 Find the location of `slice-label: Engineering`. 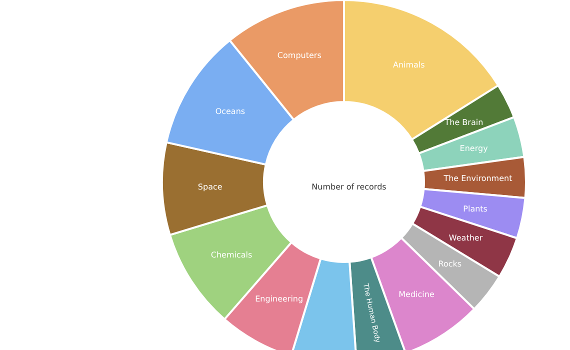

slice-label: Engineering is located at coordinates (279, 299).